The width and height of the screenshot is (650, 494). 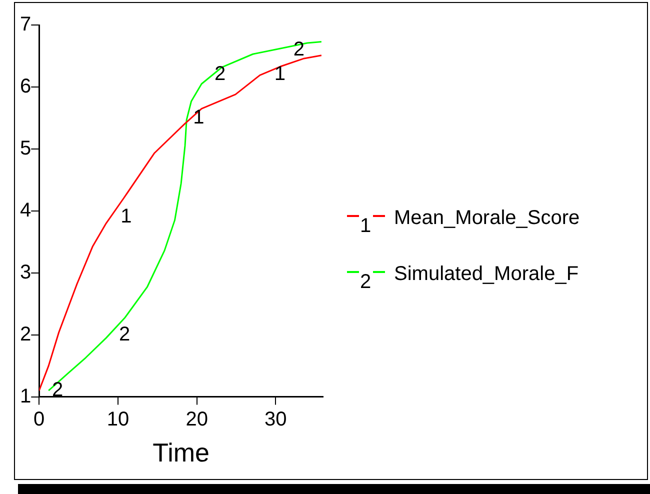 I want to click on text: 1, so click(x=366, y=226).